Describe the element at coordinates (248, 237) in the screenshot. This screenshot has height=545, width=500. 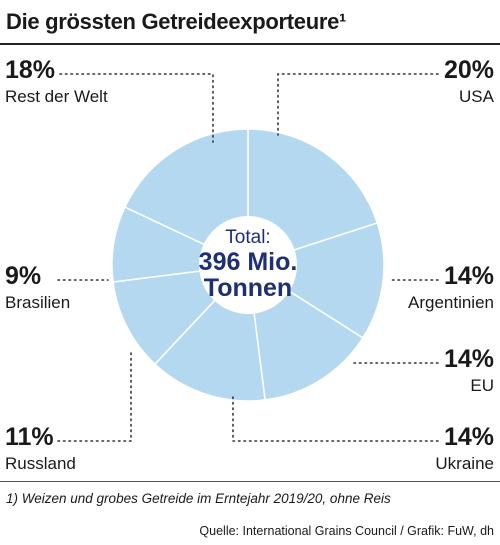
I see `center-total-label: Total:` at that location.